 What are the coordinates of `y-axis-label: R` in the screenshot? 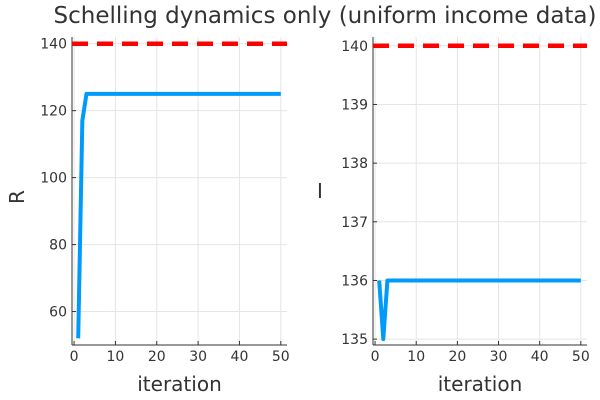 It's located at (17, 197).